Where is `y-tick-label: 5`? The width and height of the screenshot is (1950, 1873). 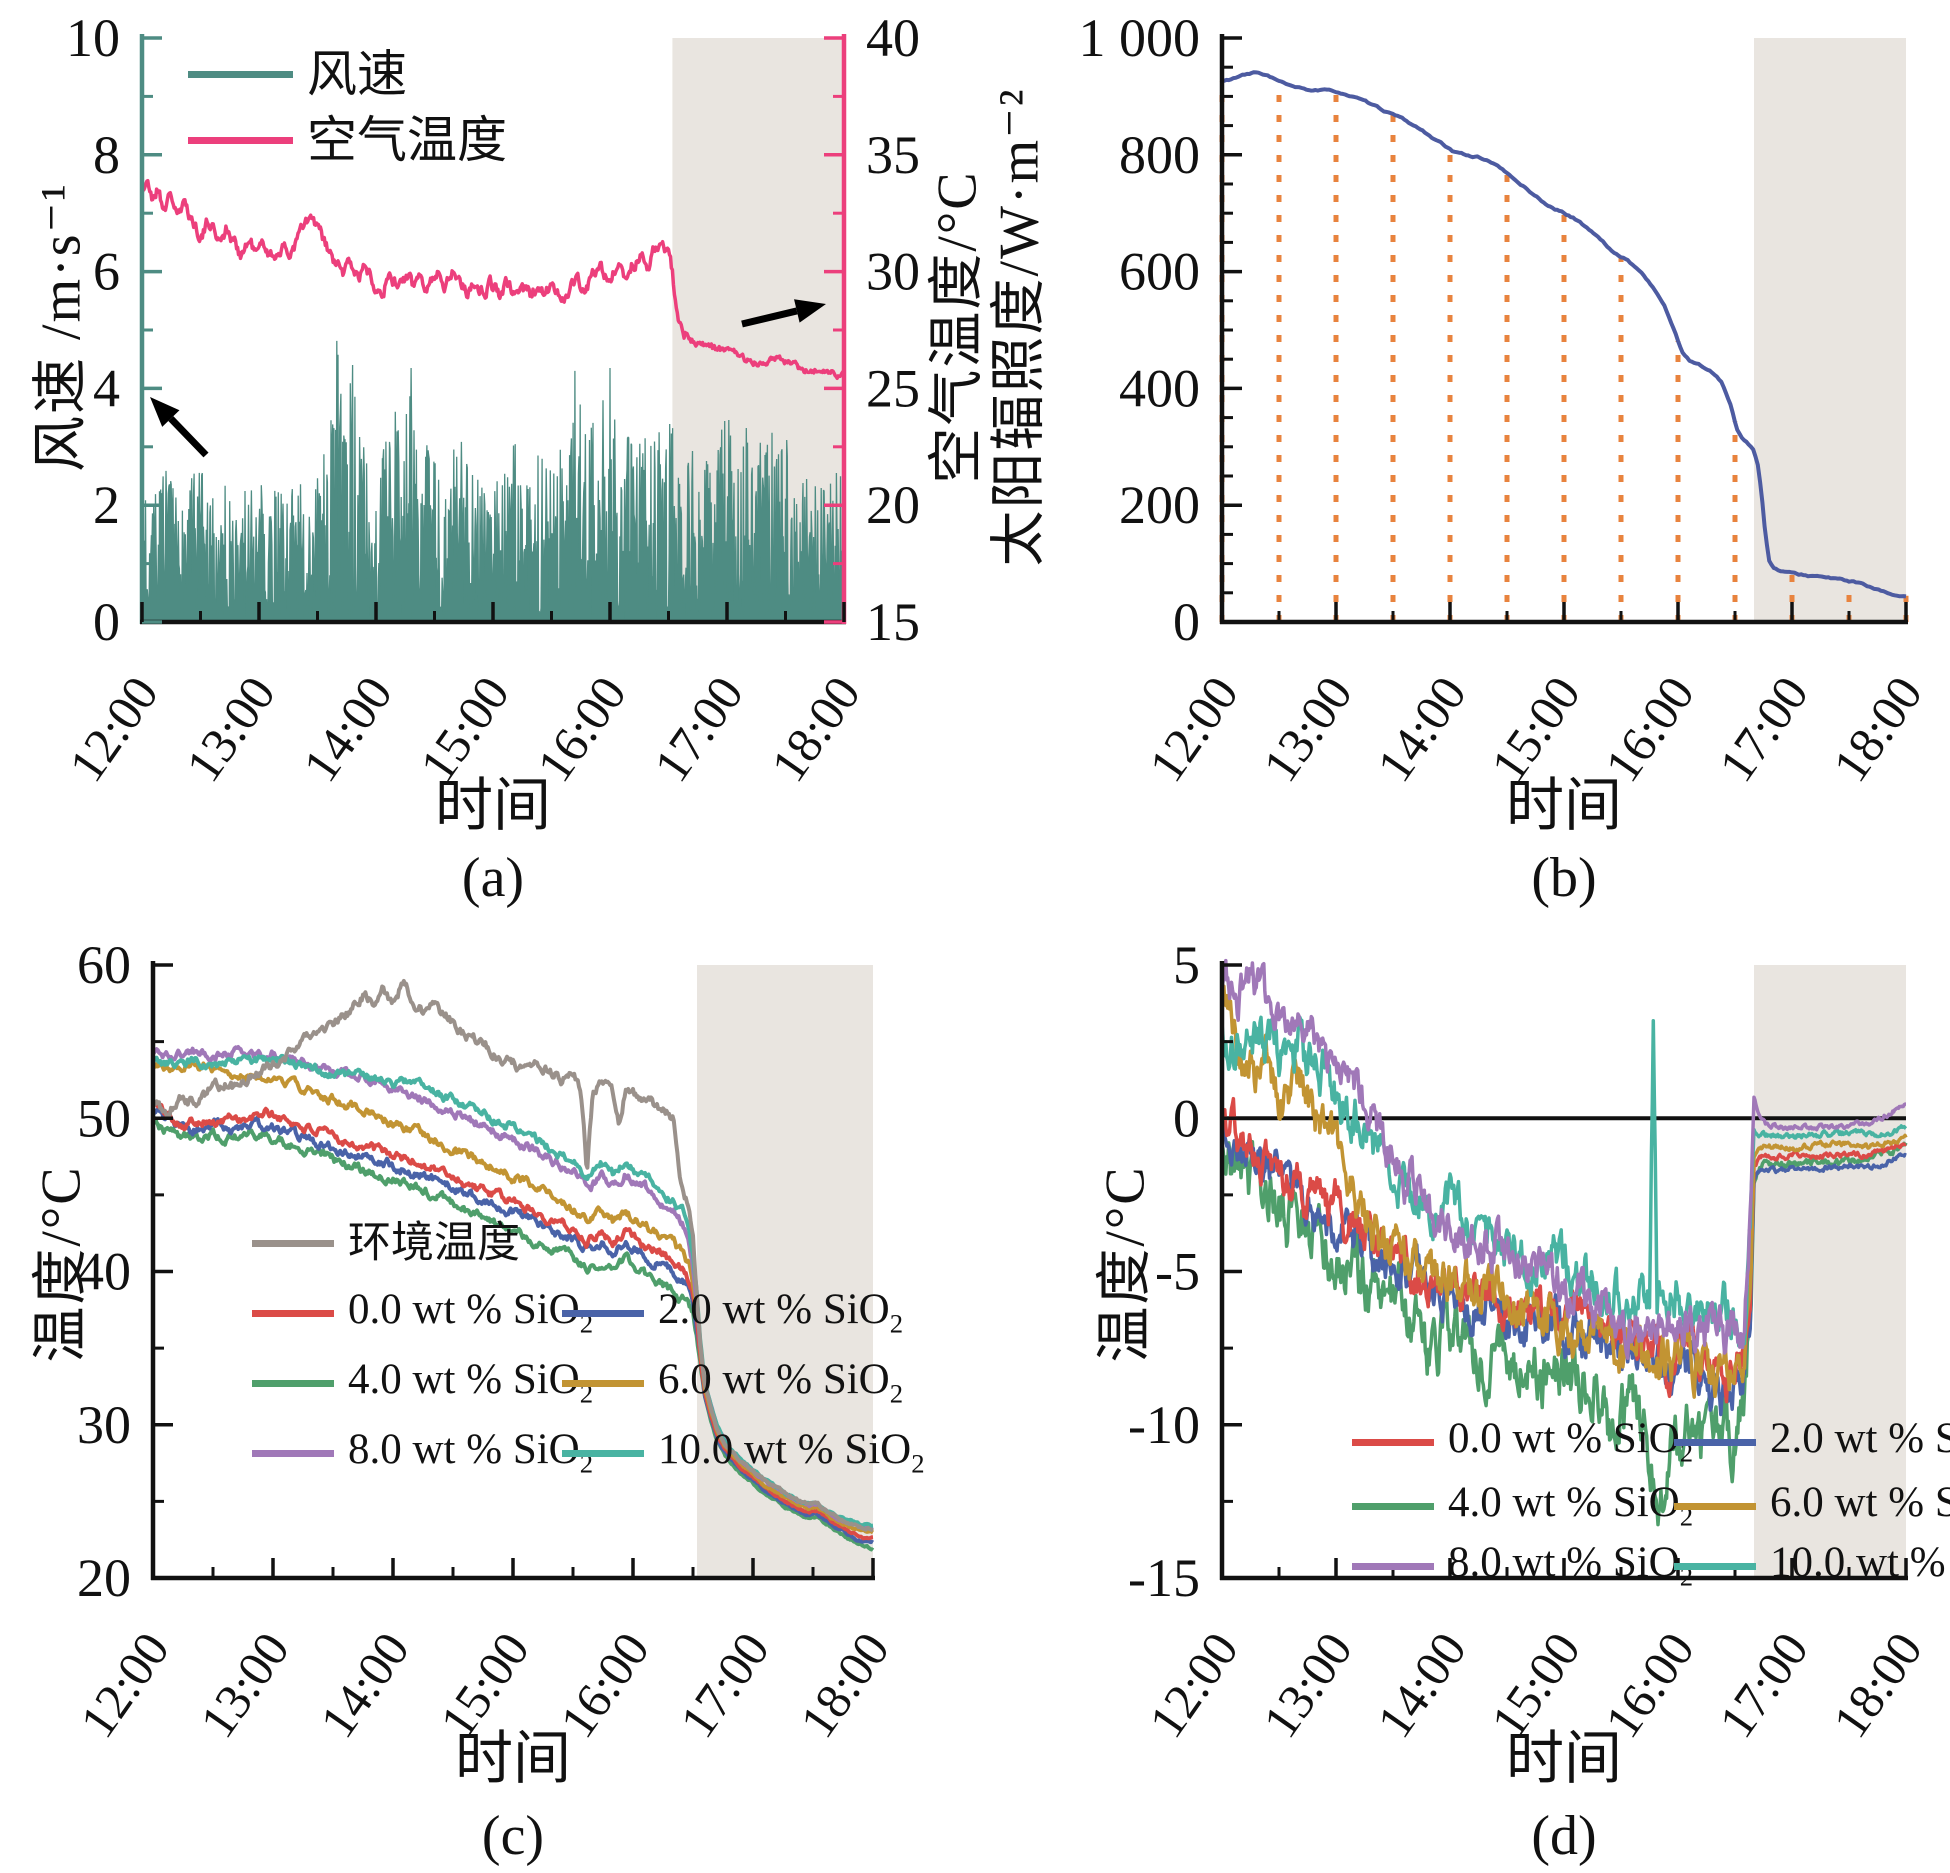 y-tick-label: 5 is located at coordinates (1186, 965).